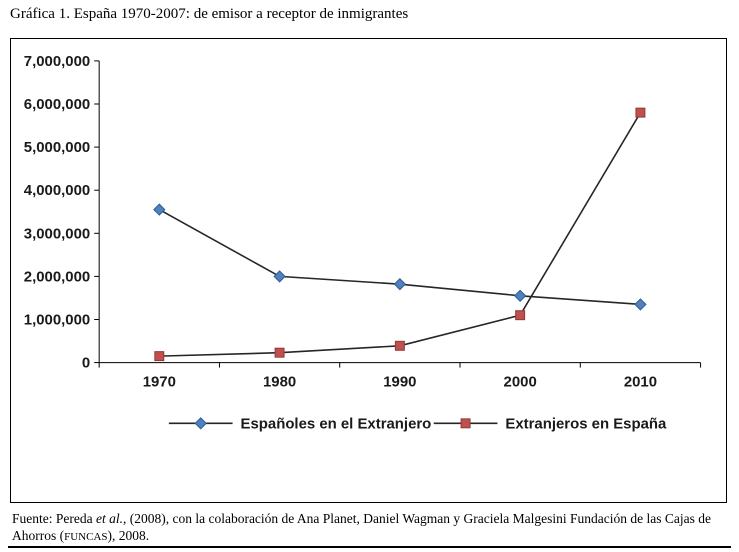 The width and height of the screenshot is (739, 552). I want to click on y-tick-label: 0, so click(86, 363).